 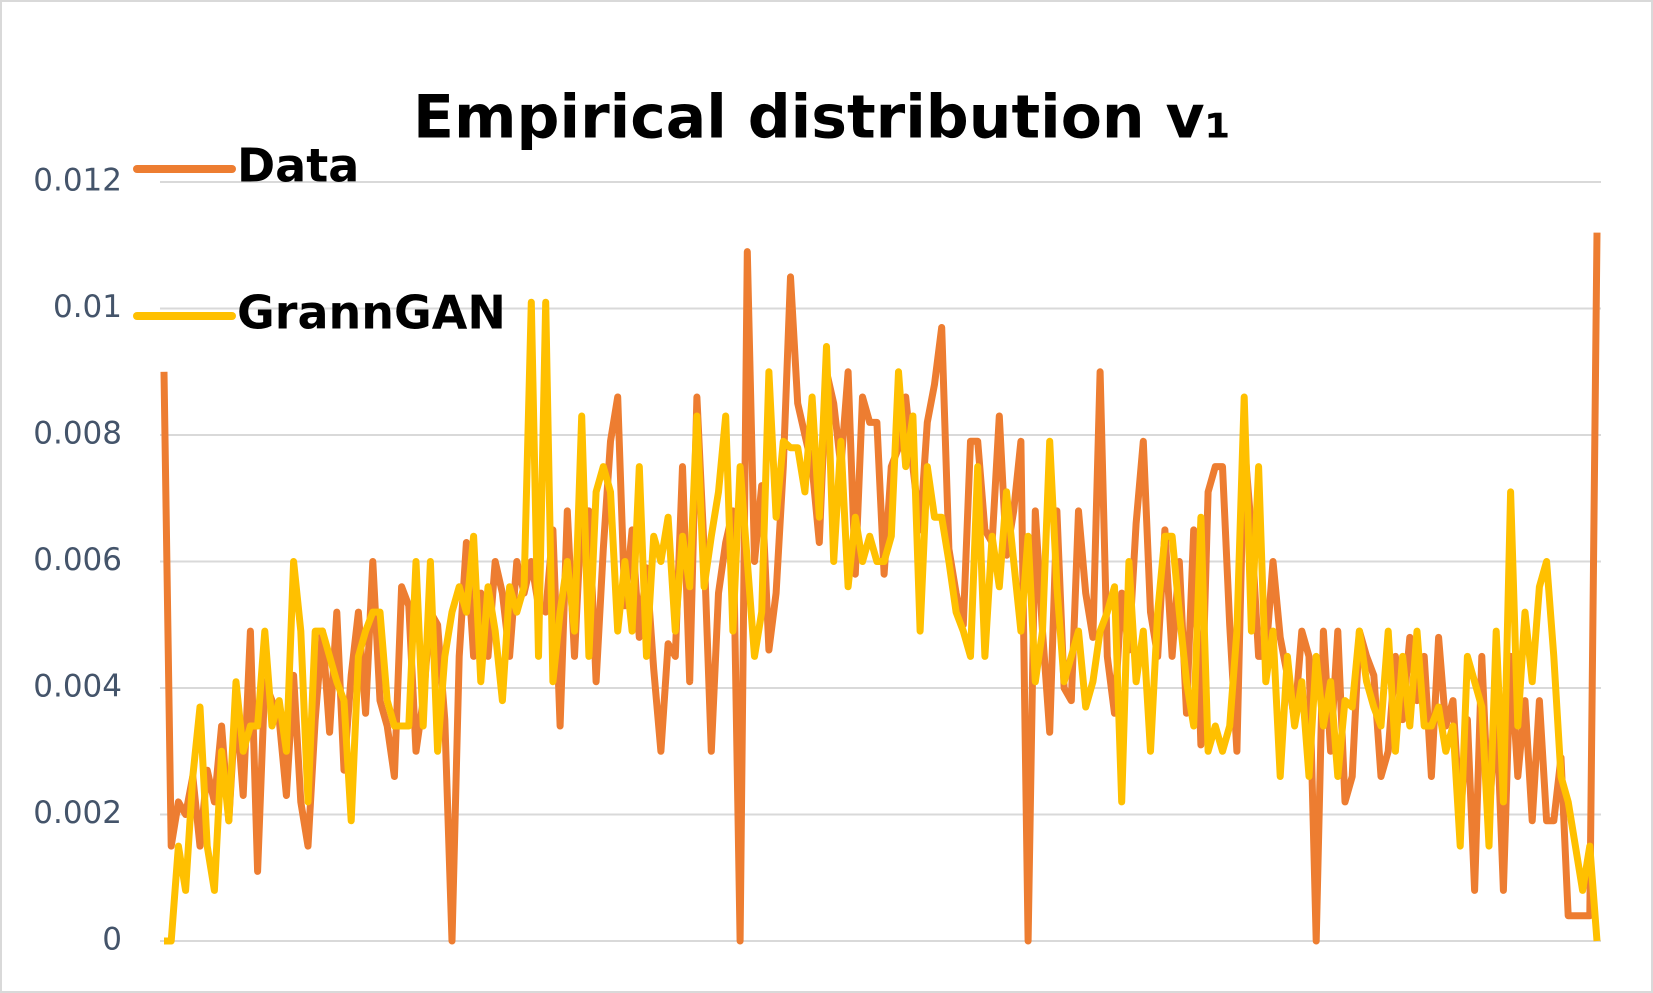 What do you see at coordinates (77, 434) in the screenshot?
I see `y-tick-label: 0.008` at bounding box center [77, 434].